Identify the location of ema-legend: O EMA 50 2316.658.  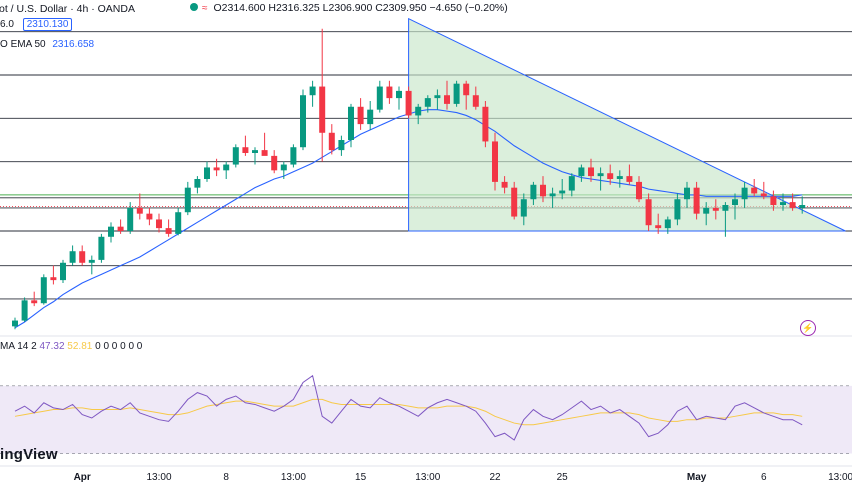
(47, 44).